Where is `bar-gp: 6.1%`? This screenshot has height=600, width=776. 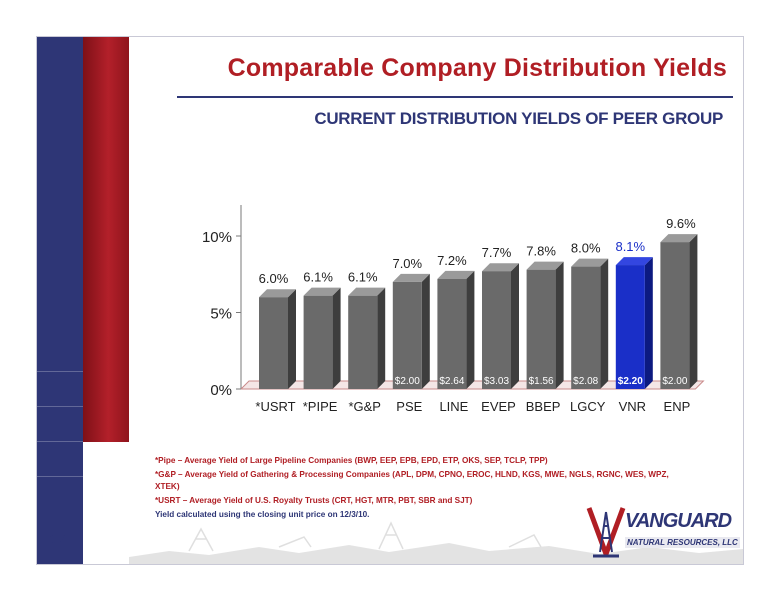 bar-gp: 6.1% is located at coordinates (367, 329).